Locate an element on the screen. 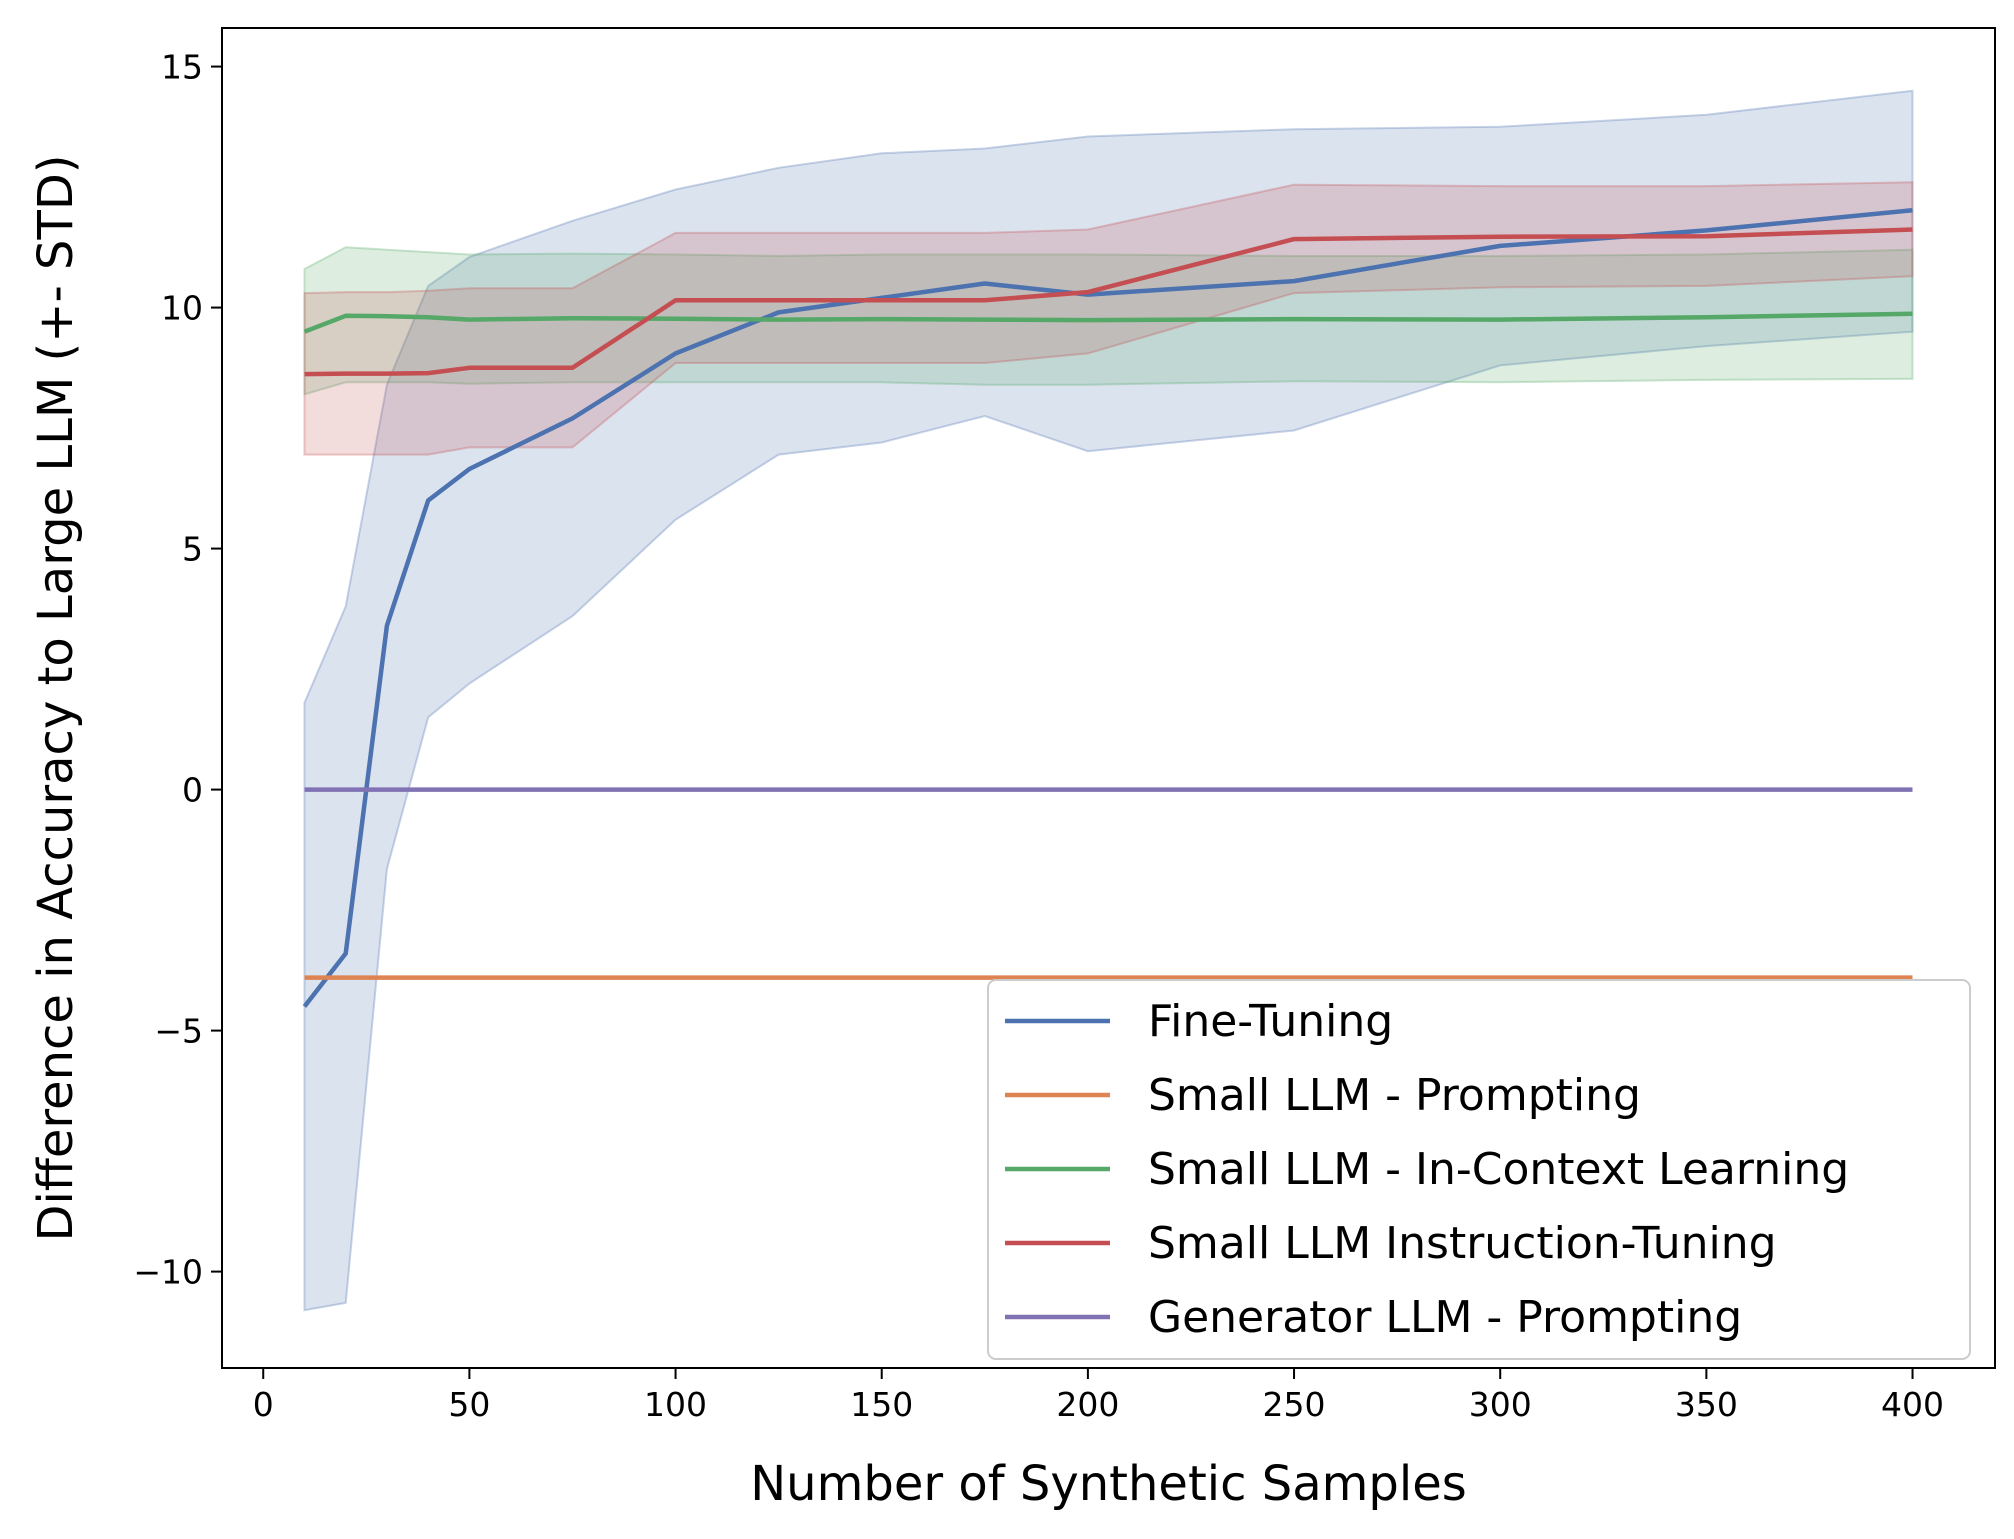 The height and width of the screenshot is (1539, 2014). x-tick-label: 200 is located at coordinates (1087, 1404).